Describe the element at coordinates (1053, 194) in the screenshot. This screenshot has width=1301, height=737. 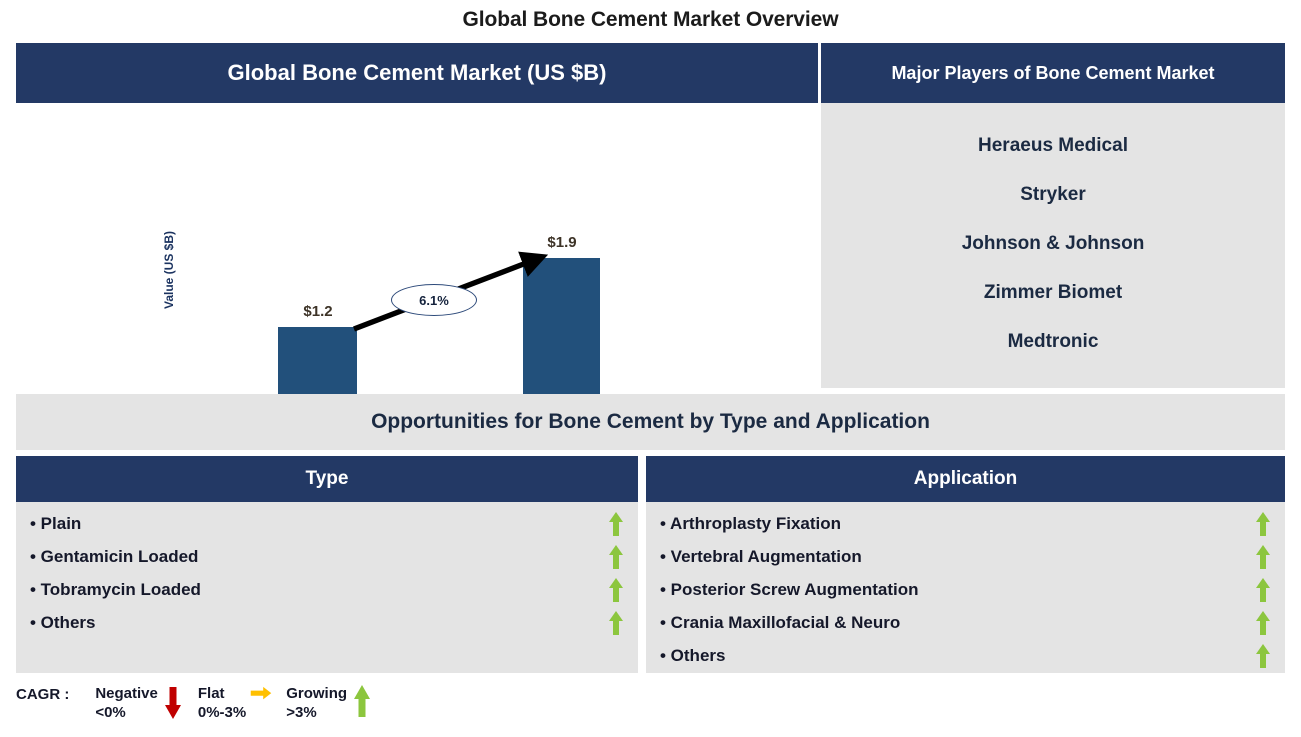
I see `list-item: Stryker` at that location.